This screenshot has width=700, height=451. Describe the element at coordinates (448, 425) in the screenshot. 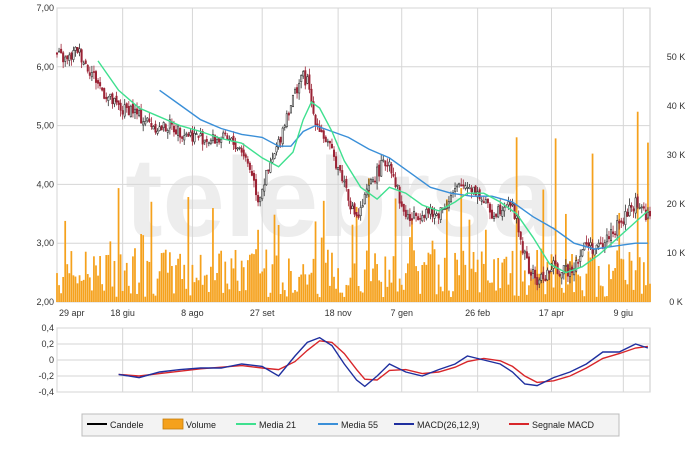

I see `legend-label: MACD(26,12,9)` at that location.